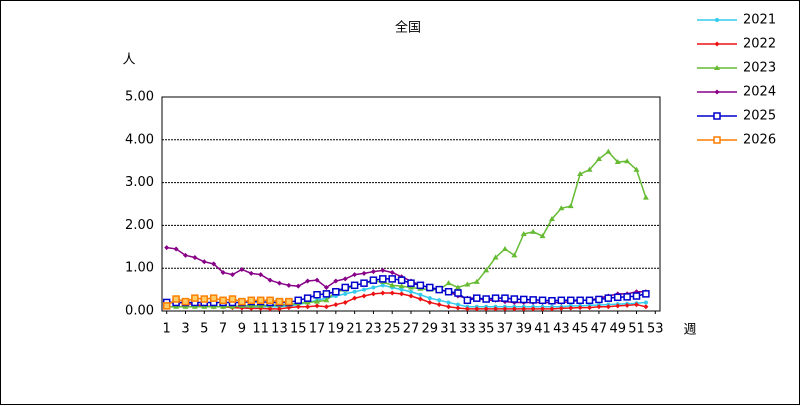  Describe the element at coordinates (128, 60) in the screenshot. I see `y-axis-label: 人` at that location.